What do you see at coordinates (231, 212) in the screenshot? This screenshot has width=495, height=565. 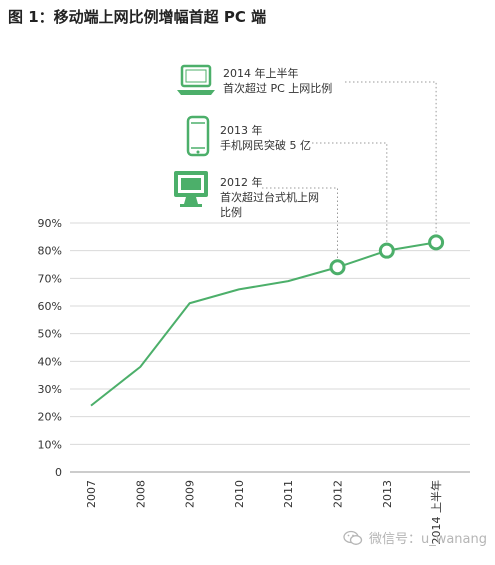 I see `annotation-2012-line3: 比例` at bounding box center [231, 212].